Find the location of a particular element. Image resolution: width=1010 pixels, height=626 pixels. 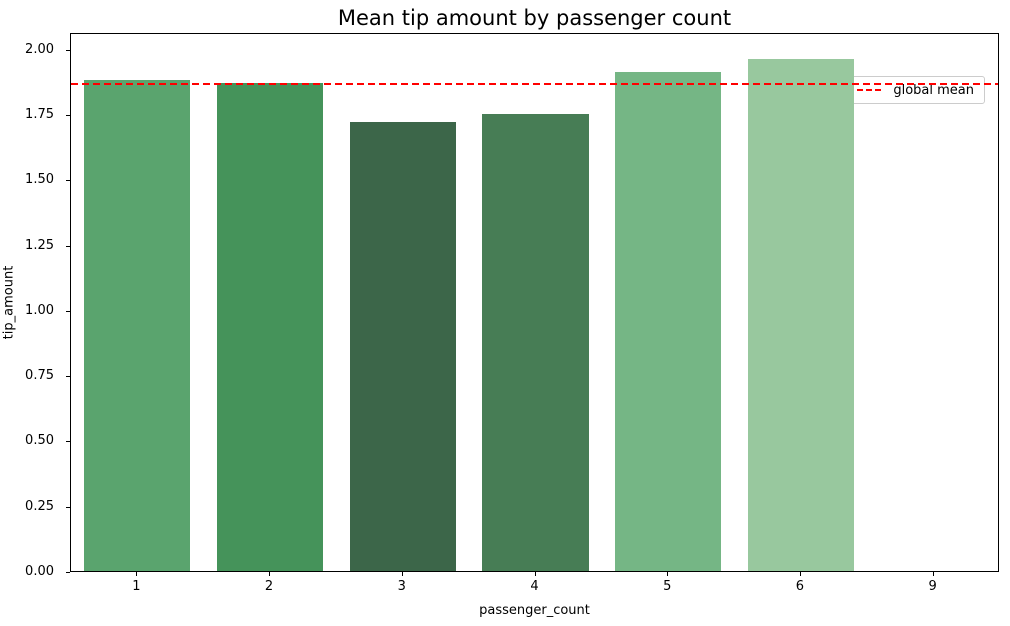

y-tick-label: 2.00 is located at coordinates (39, 49).